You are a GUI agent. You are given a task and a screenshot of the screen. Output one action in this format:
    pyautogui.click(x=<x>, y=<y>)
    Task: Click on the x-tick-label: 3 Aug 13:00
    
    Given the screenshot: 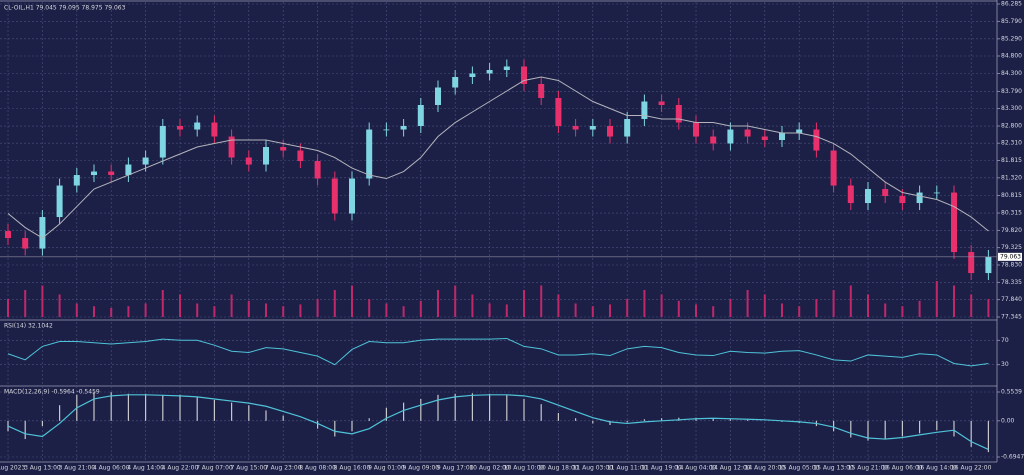 What is the action you would take?
    pyautogui.click(x=42, y=468)
    